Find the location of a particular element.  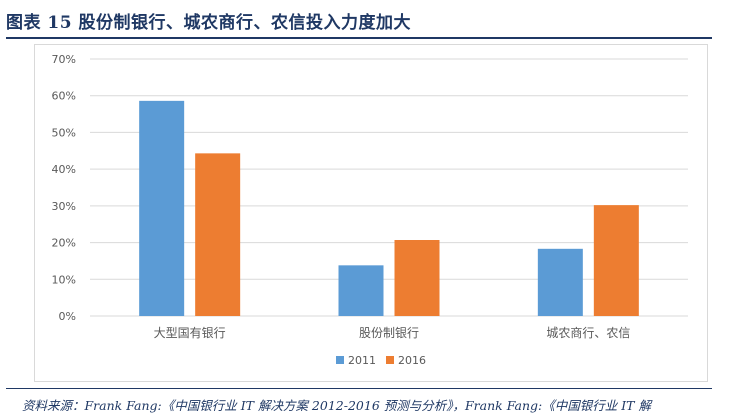

y-tick-label: 70% is located at coordinates (64, 59).